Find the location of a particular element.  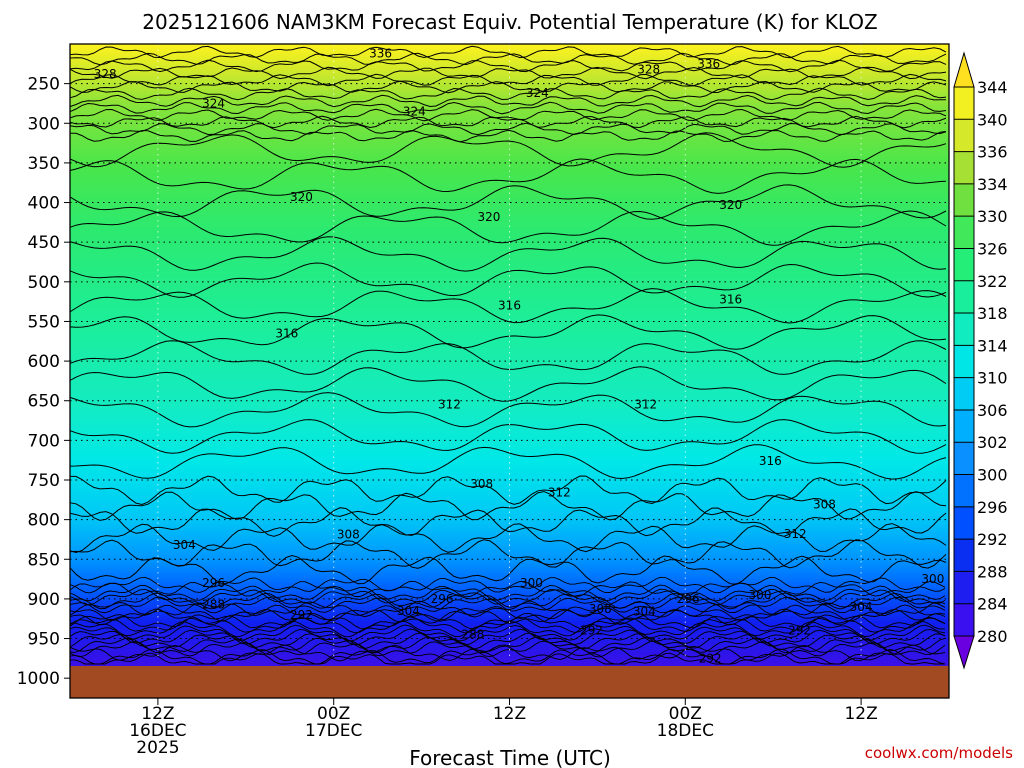

y-tick-label: 1000 is located at coordinates (38, 679).